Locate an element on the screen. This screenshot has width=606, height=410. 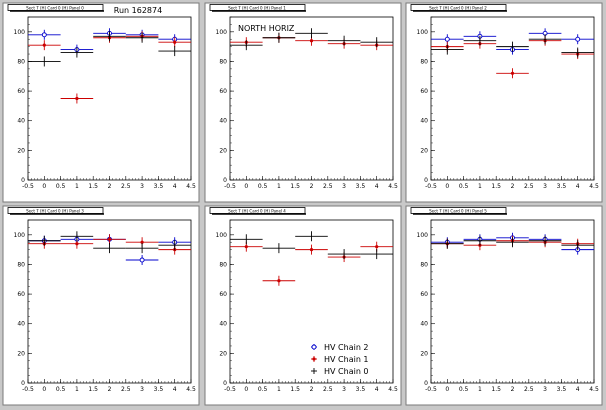
pad-title: Sect 7 (H) Card 0 (H) Panel 3 is located at coordinates (55, 210).